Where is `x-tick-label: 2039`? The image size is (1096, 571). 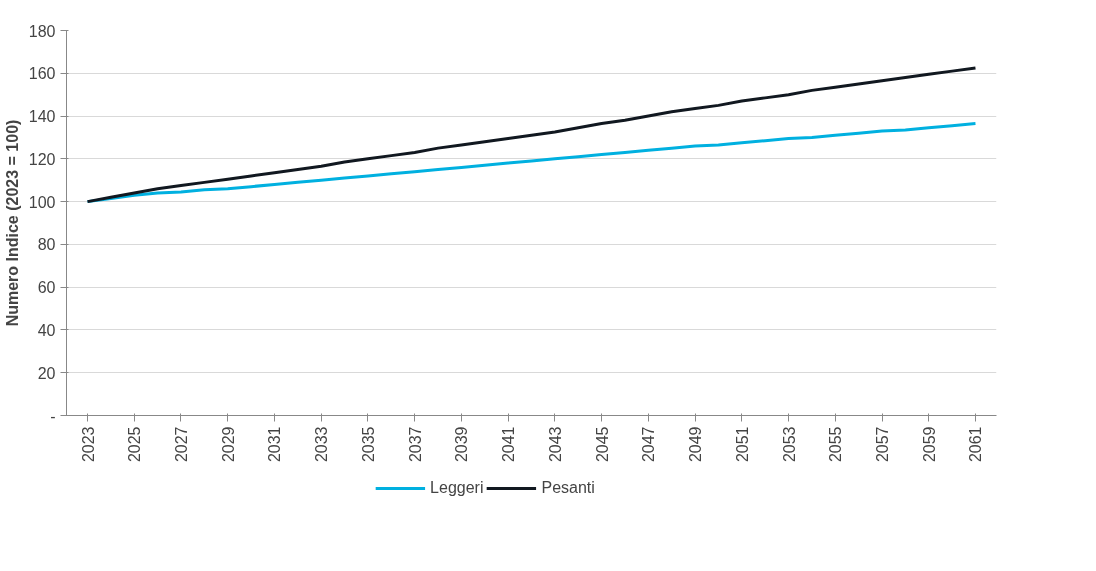 x-tick-label: 2039 is located at coordinates (462, 444).